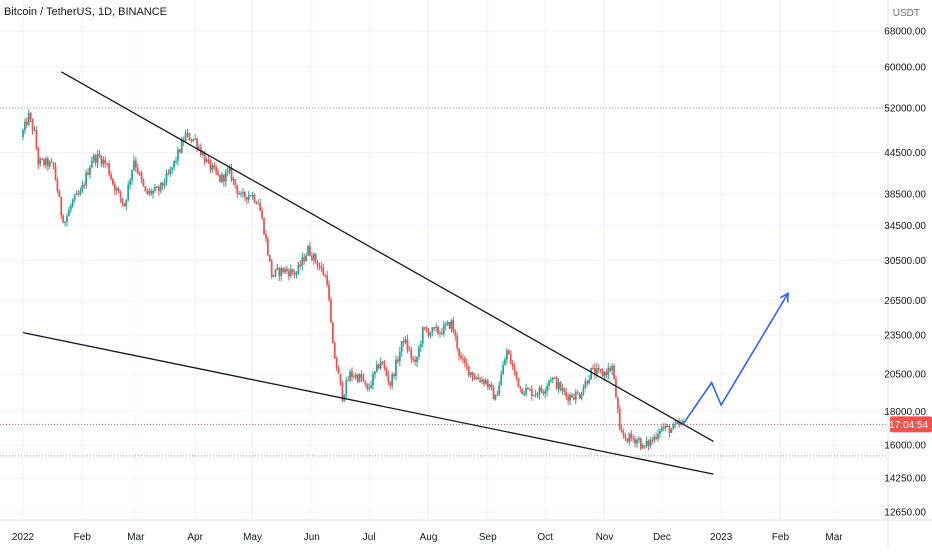  Describe the element at coordinates (545, 537) in the screenshot. I see `x-tick-label: Oct` at that location.